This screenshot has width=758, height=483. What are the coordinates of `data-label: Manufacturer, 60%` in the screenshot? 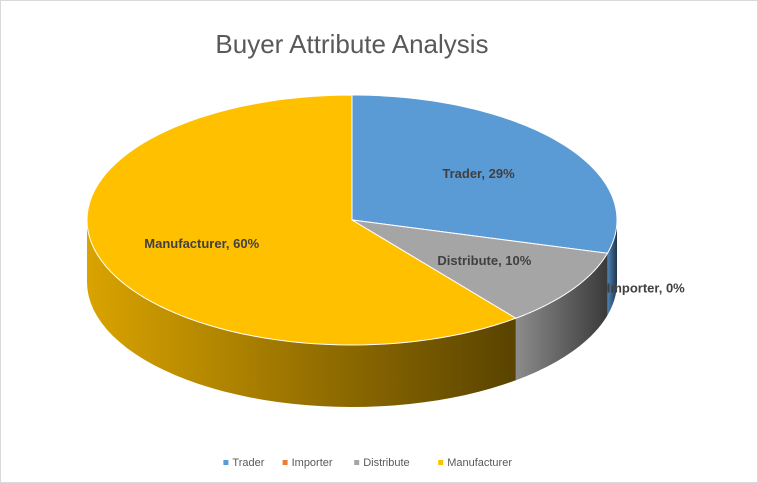 It's located at (201, 243).